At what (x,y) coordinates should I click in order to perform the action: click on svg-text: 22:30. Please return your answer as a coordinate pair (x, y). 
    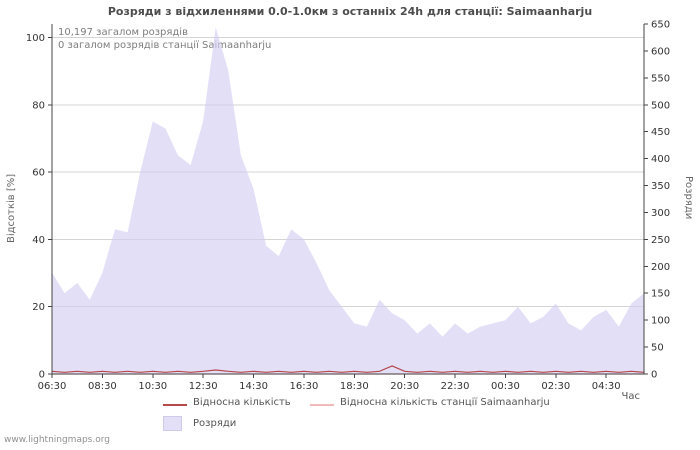
    Looking at the image, I should click on (455, 386).